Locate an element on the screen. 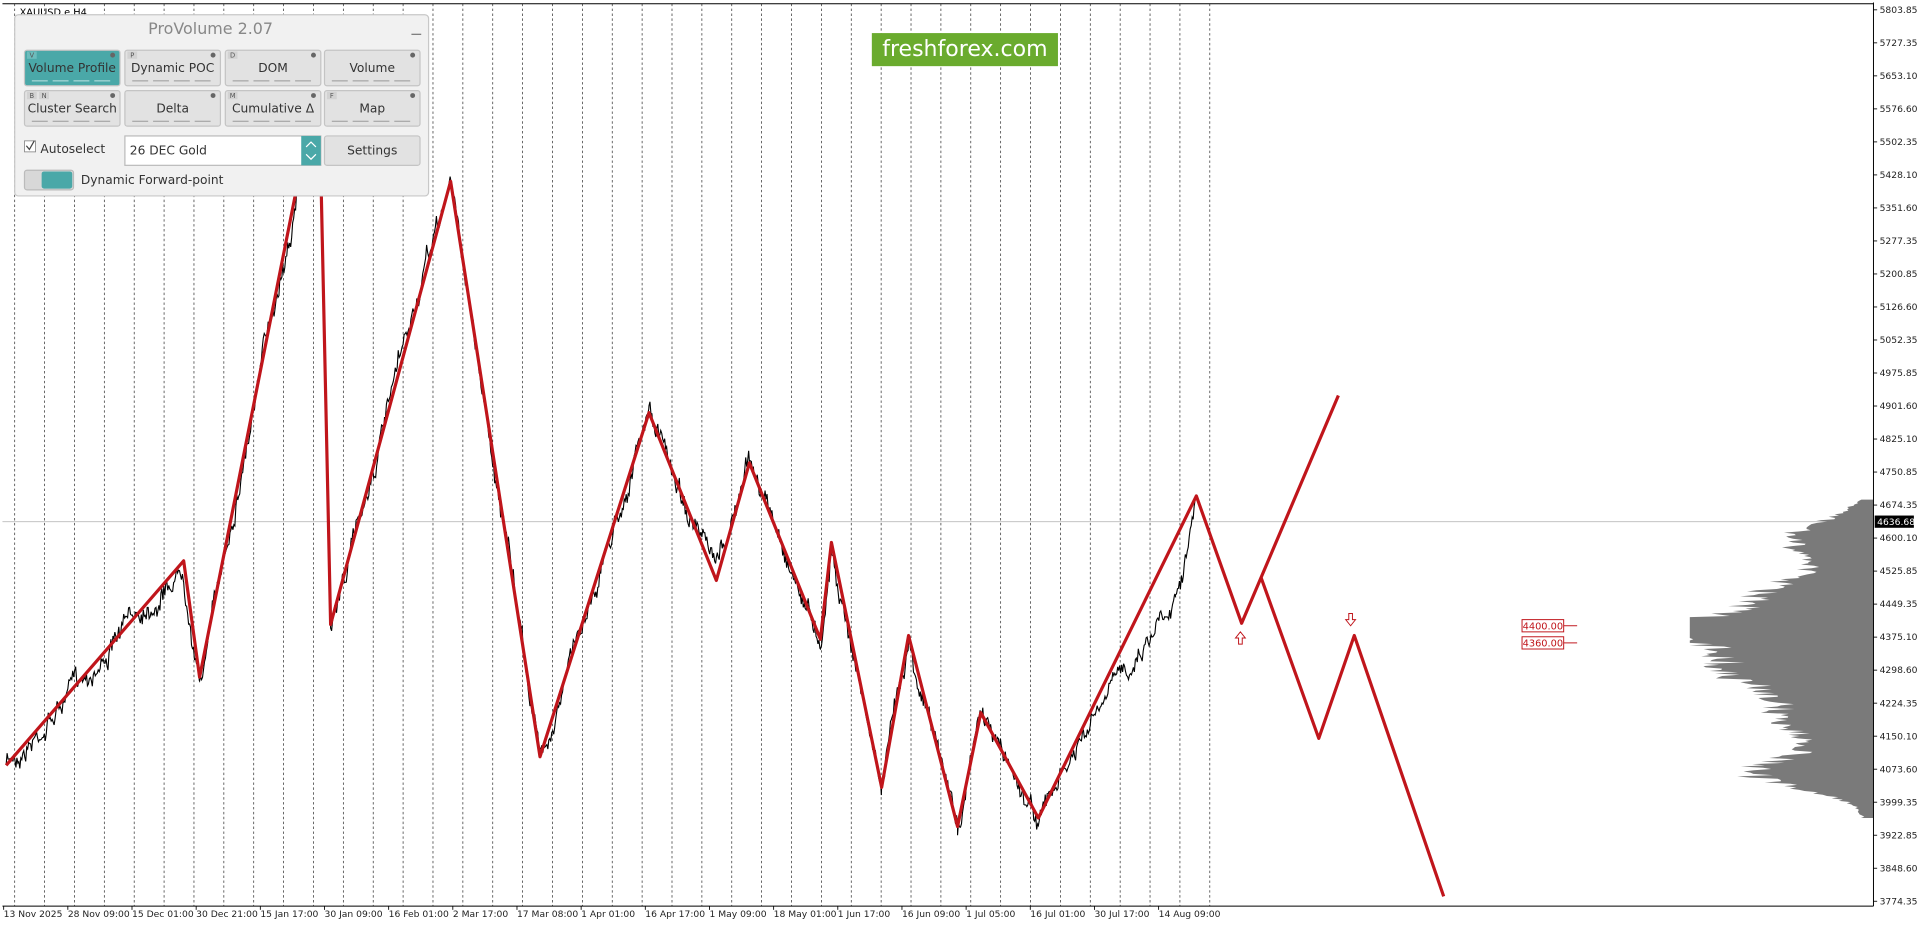 This screenshot has height=927, width=1920. button-label: DOM is located at coordinates (273, 68).